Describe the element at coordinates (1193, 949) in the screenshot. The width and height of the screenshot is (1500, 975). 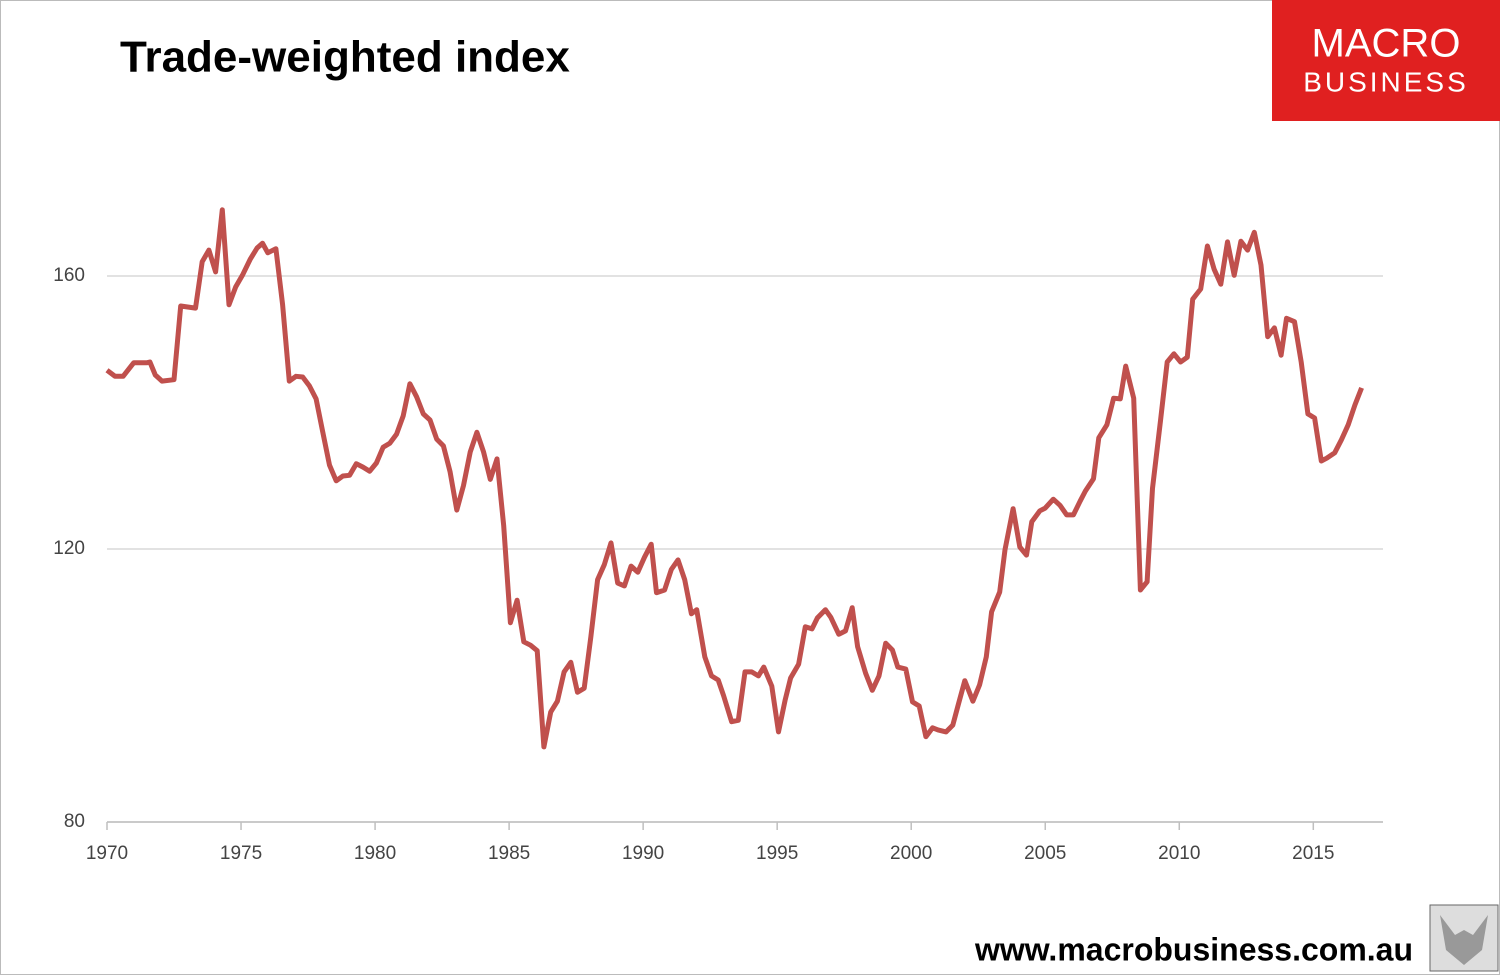
I see `website: www.macrobusiness.com.au` at that location.